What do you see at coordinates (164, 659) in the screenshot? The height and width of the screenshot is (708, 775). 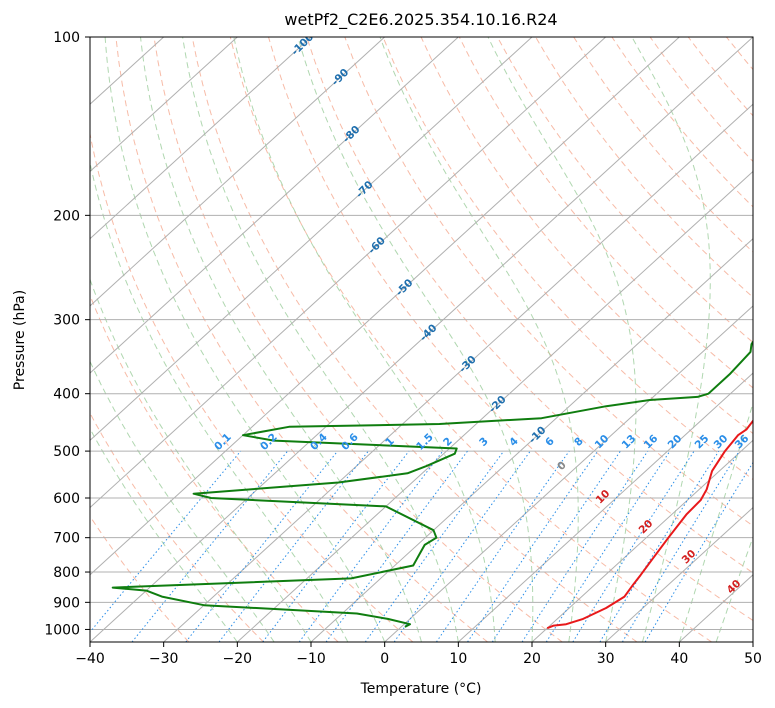 I see `x-tick-label: −30` at bounding box center [164, 659].